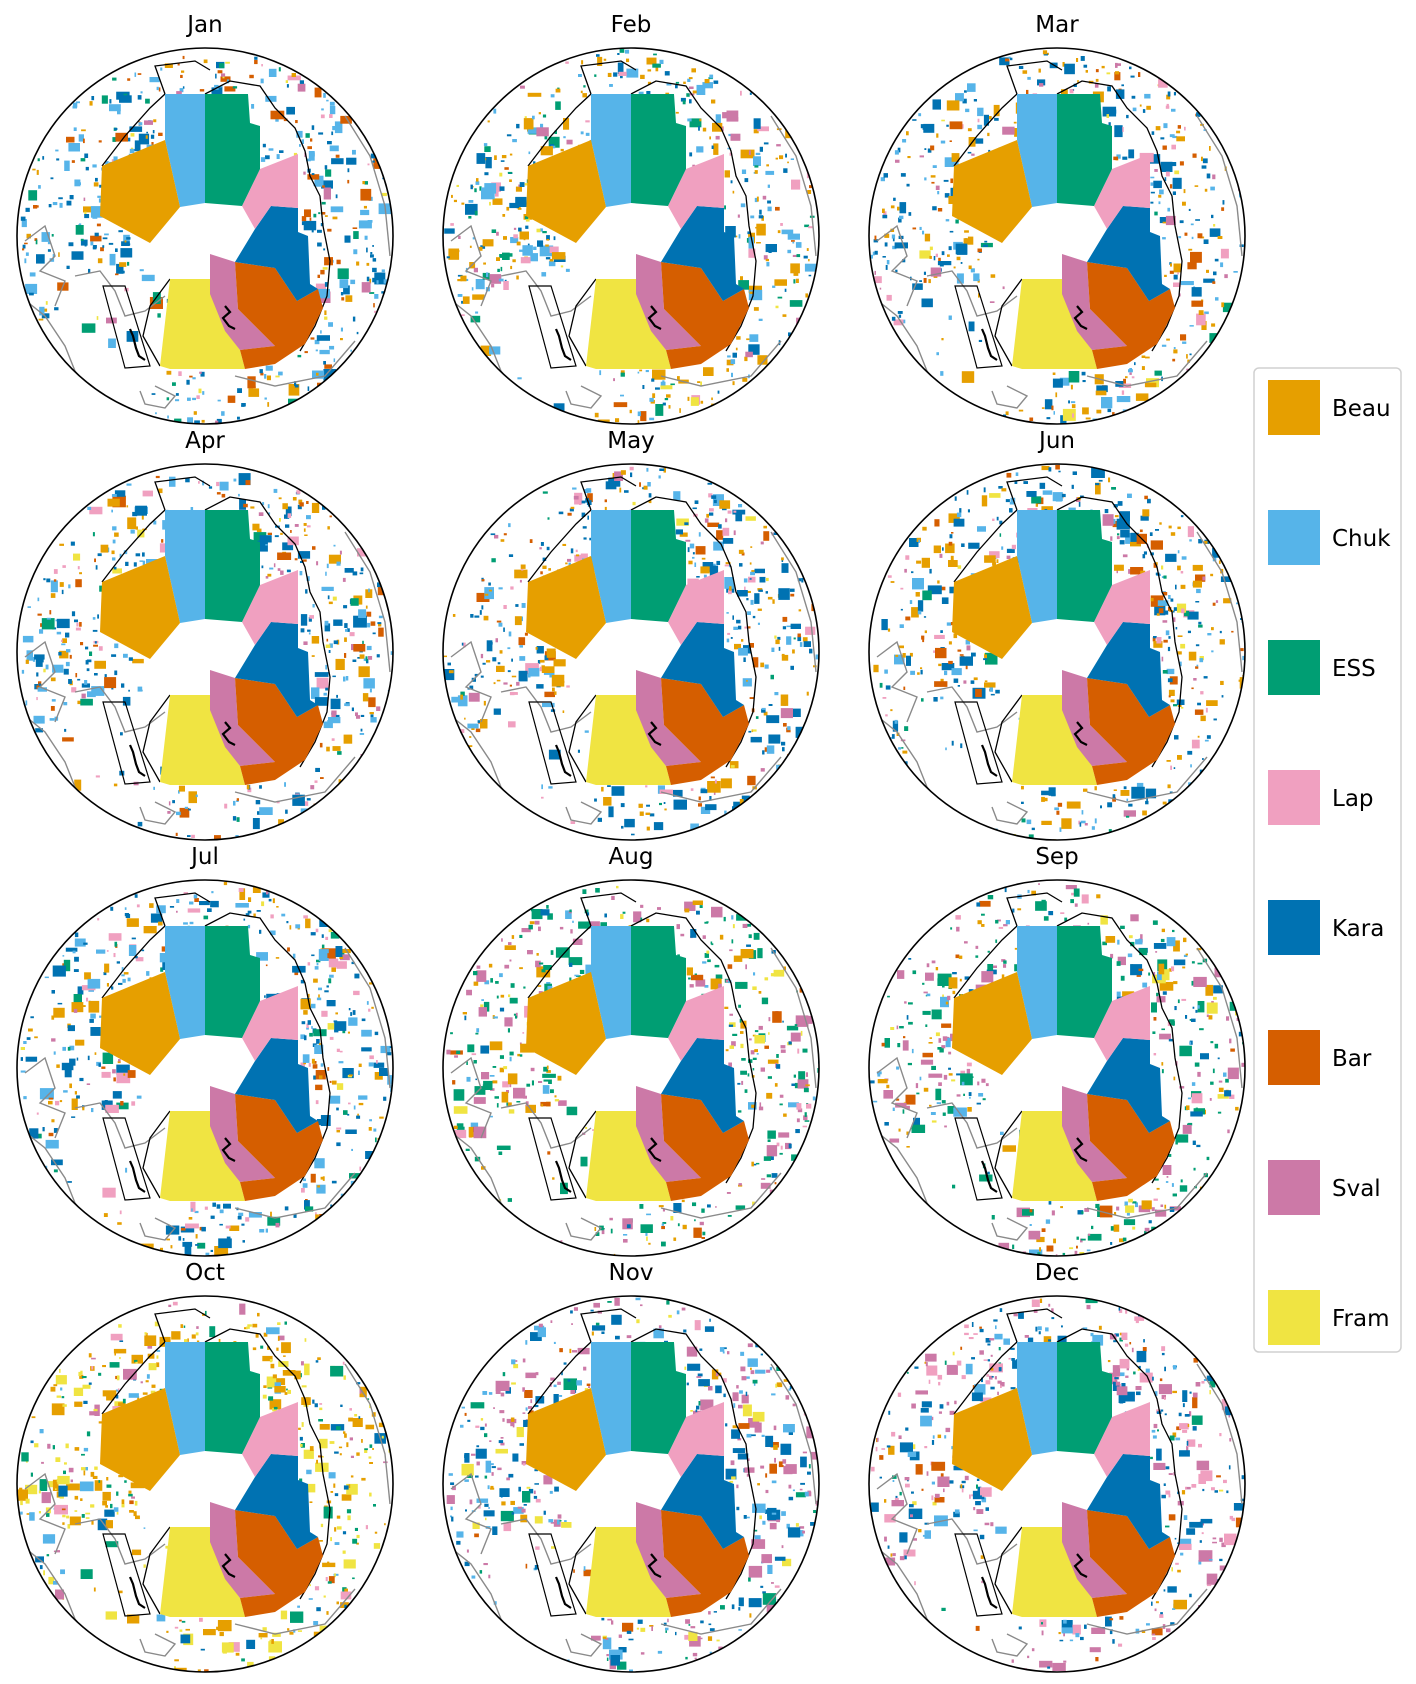 The image size is (1416, 1684). Describe the element at coordinates (1128, 1085) in the screenshot. I see `region-kara` at that location.